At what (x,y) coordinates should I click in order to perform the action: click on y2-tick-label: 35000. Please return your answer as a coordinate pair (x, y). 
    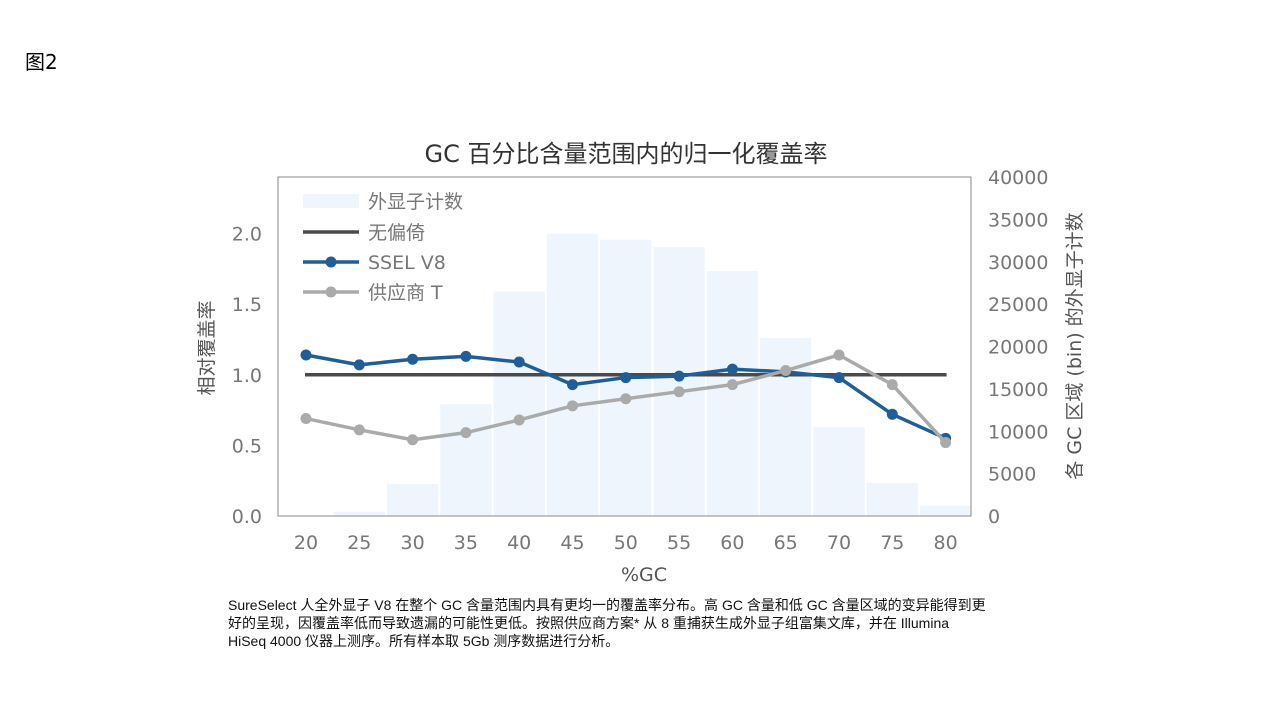
    Looking at the image, I should click on (1018, 220).